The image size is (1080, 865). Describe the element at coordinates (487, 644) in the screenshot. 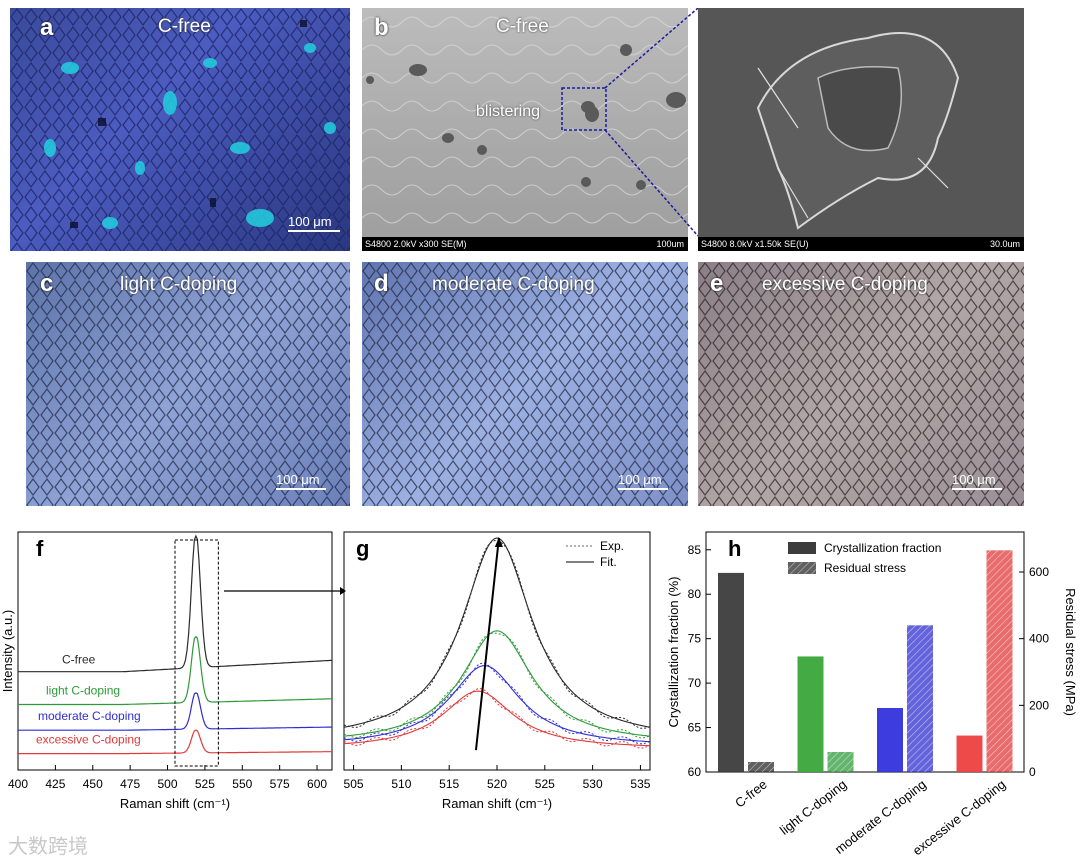

I see `peak-shift-arrow` at that location.